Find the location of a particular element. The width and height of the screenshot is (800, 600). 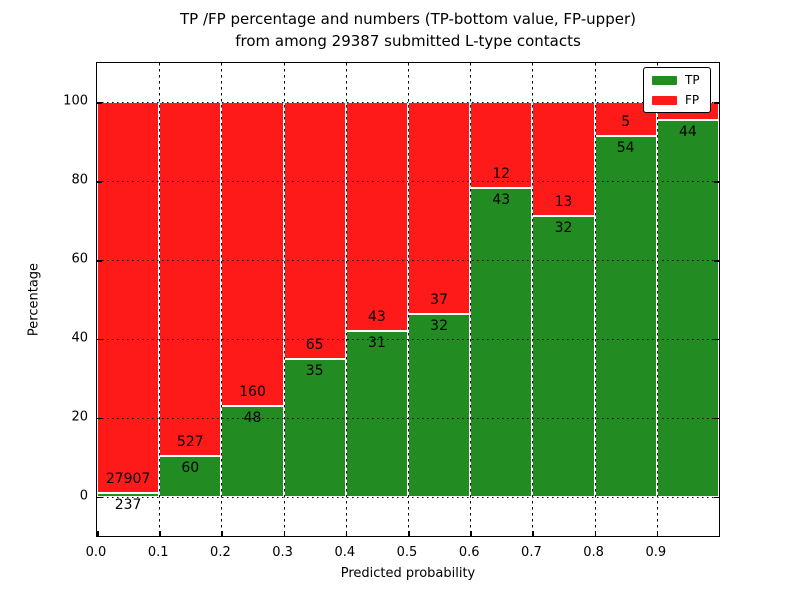

y-tick-label: 100 is located at coordinates (75, 101).